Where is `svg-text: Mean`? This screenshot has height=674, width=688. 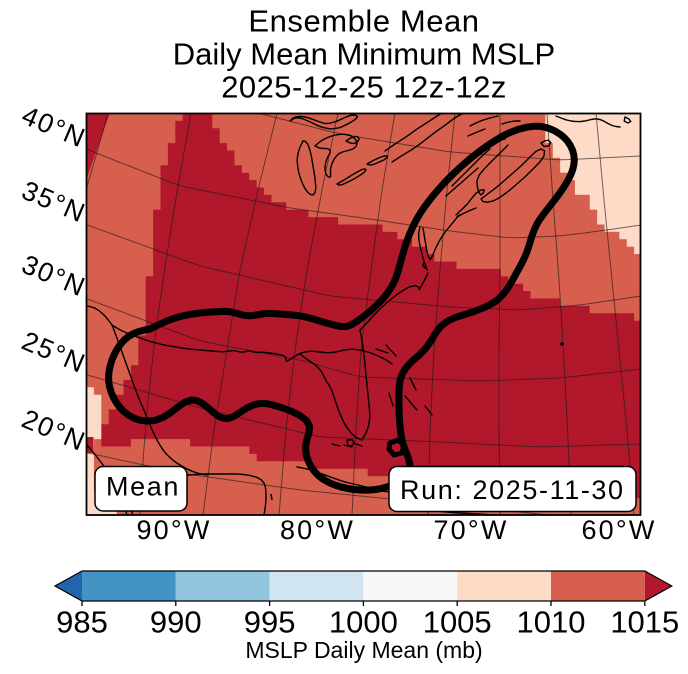 svg-text: Mean is located at coordinates (143, 487).